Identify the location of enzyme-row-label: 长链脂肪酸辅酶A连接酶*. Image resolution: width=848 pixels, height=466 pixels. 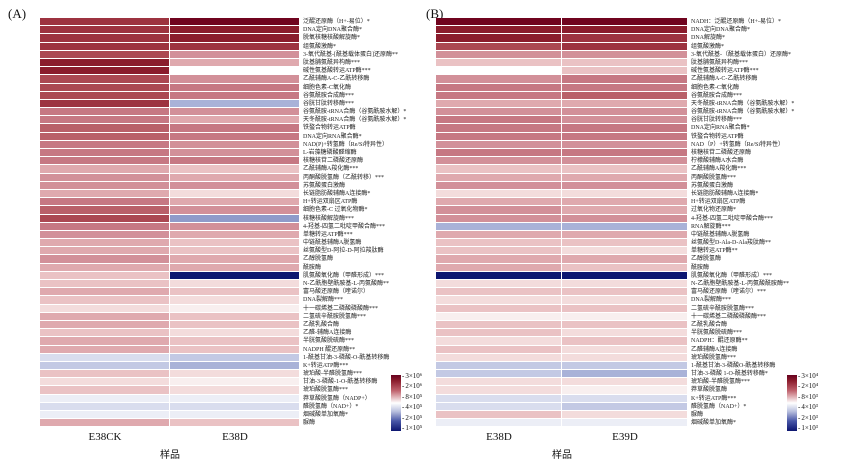
(725, 193).